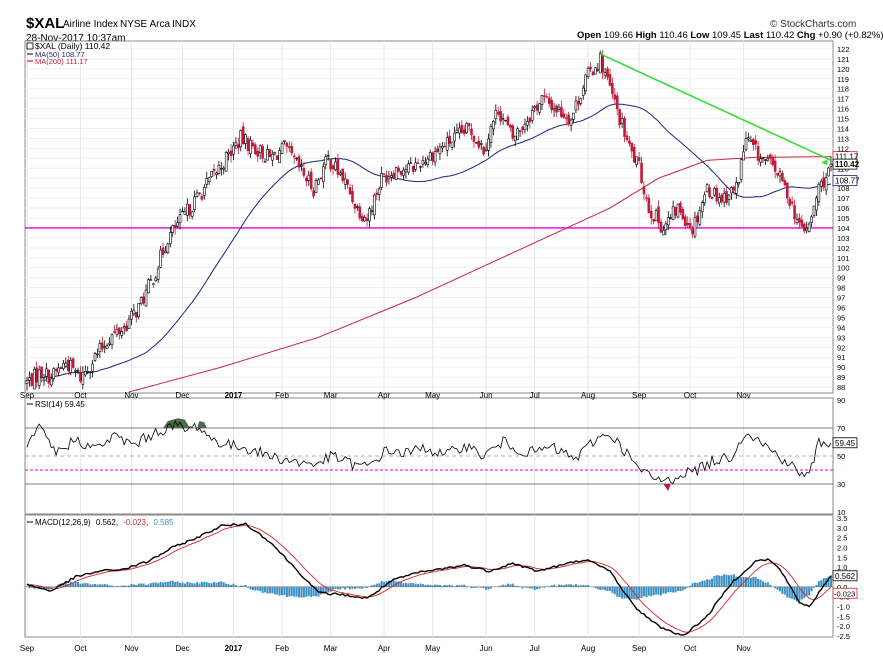 Image resolution: width=883 pixels, height=668 pixels. What do you see at coordinates (91, 24) in the screenshot?
I see `index-name: Airline Index` at bounding box center [91, 24].